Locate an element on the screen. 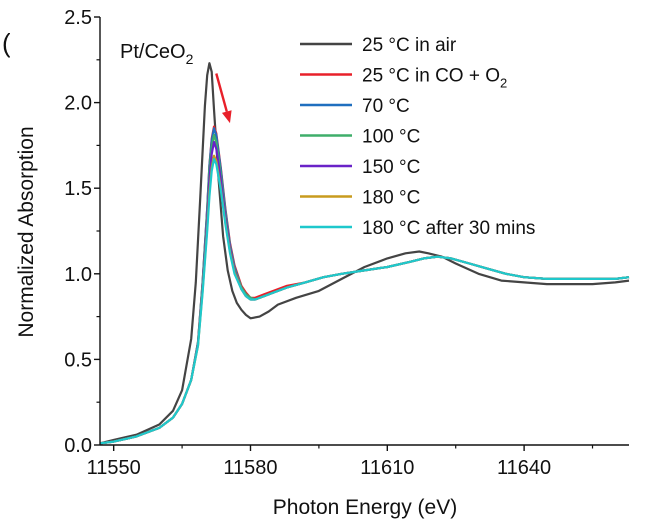 The height and width of the screenshot is (524, 647). legend-label-main-5: 180 °C is located at coordinates (391, 198).